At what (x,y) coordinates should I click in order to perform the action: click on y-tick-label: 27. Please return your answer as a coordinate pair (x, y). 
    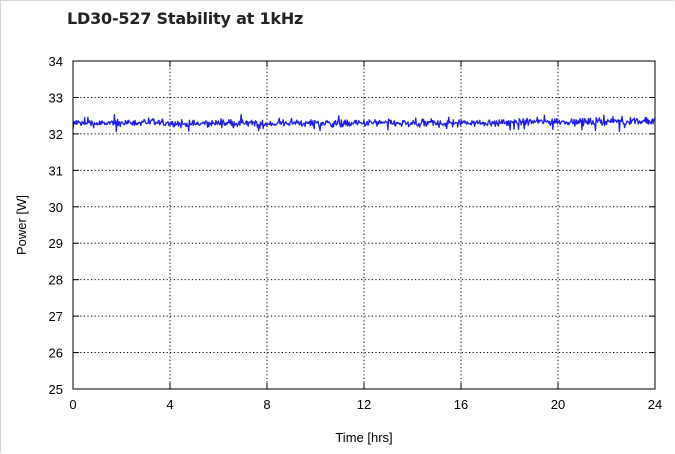
    Looking at the image, I should click on (56, 316).